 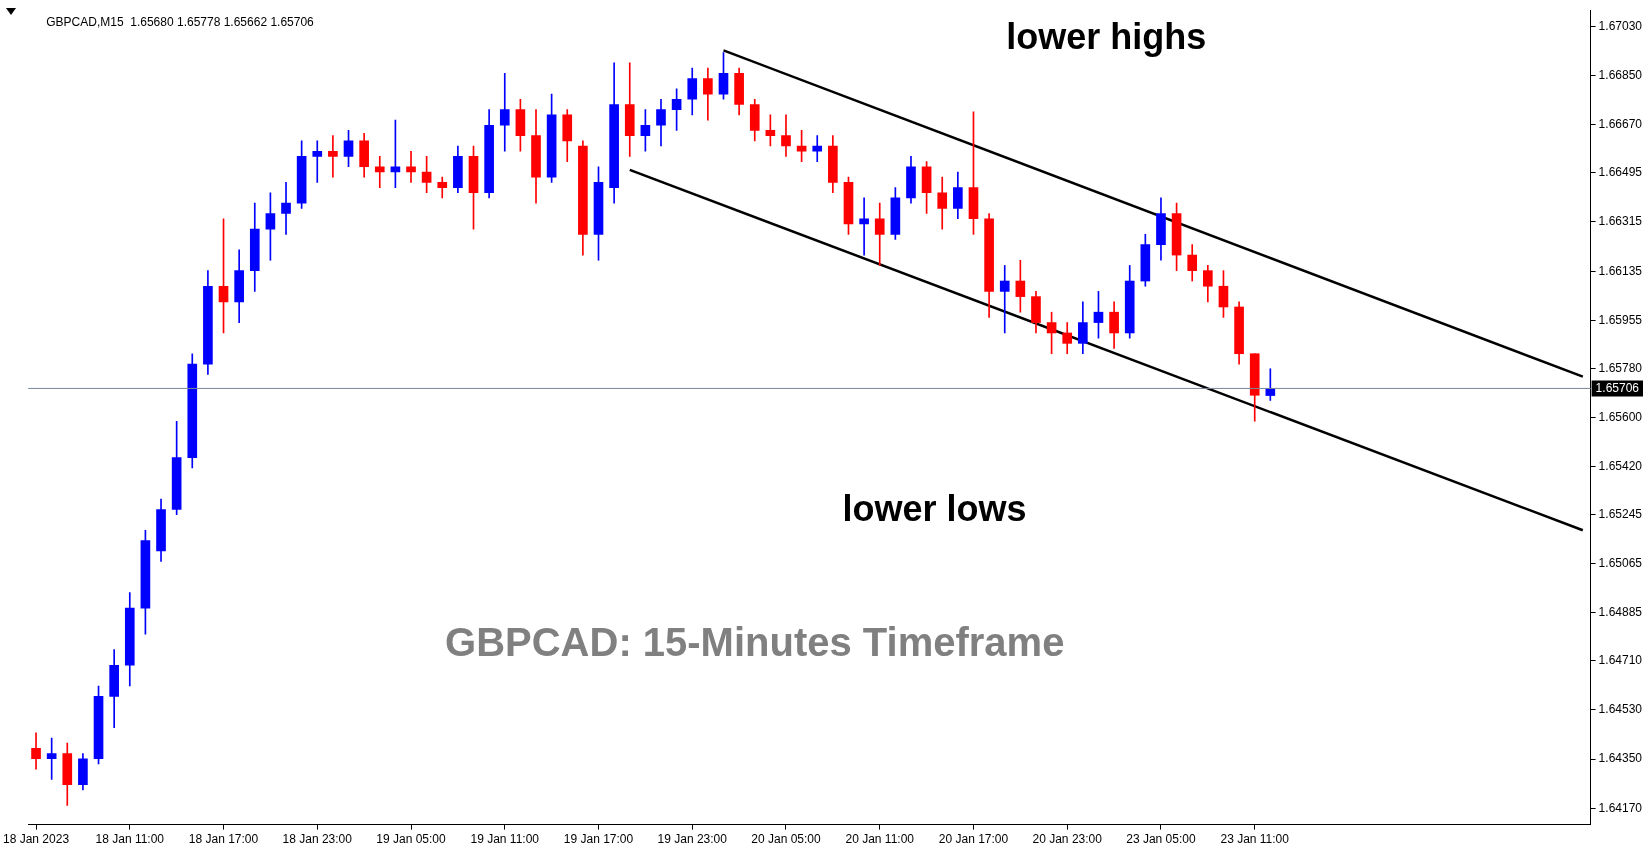 I want to click on annotation: lower lows, so click(x=934, y=508).